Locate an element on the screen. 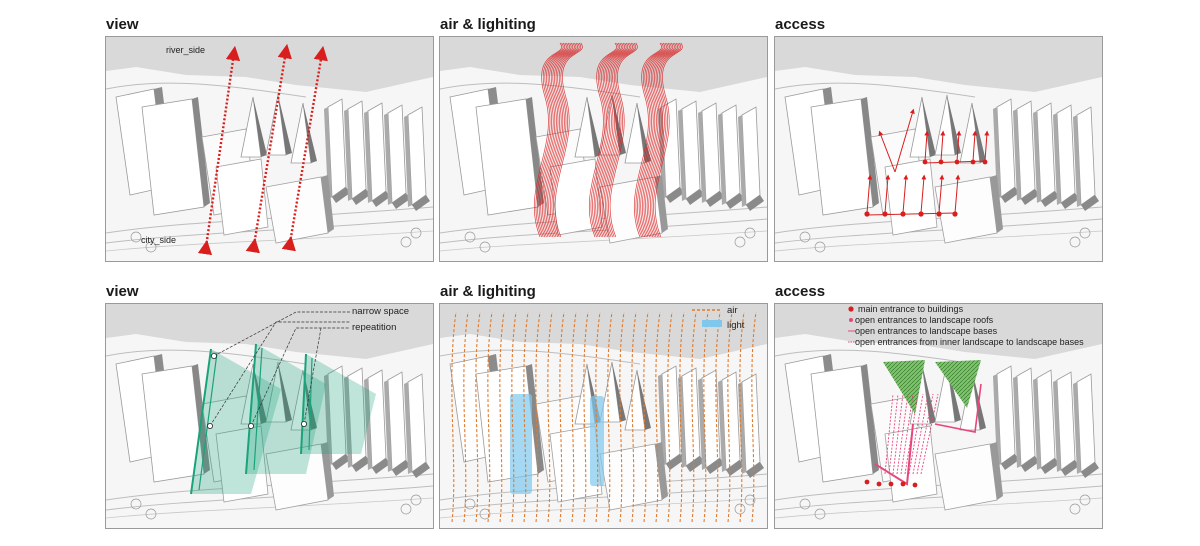  panel-title-view-2: view is located at coordinates (122, 291).